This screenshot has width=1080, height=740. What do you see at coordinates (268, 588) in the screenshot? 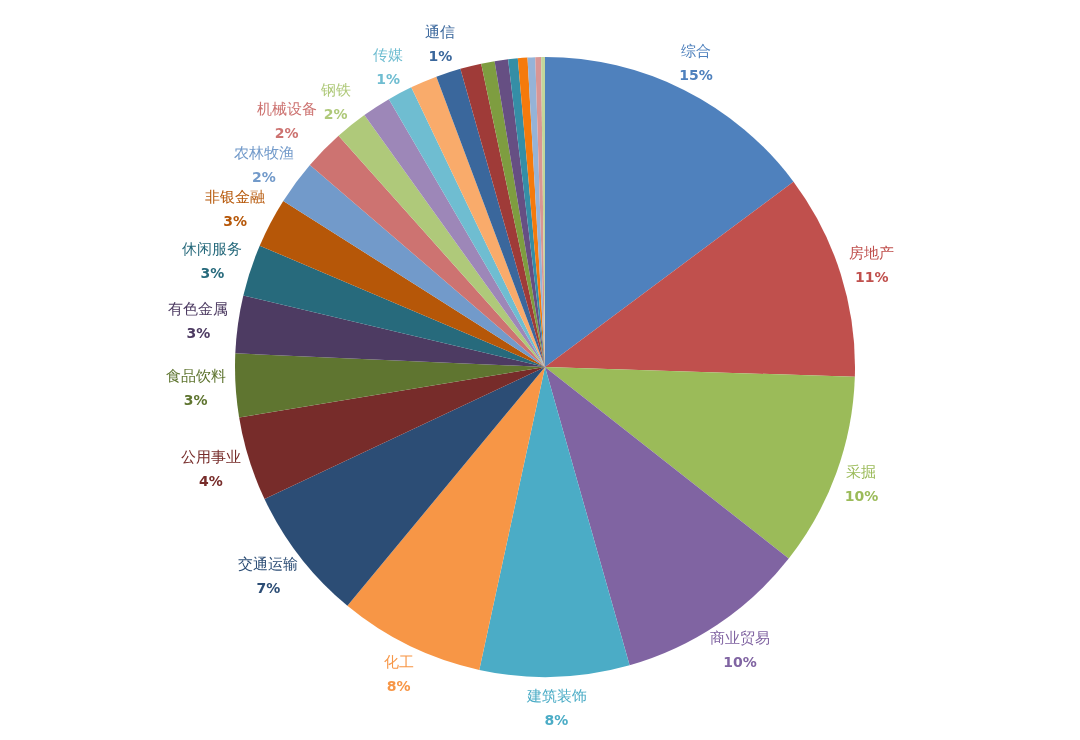
I see `data-label: 7%` at bounding box center [268, 588].